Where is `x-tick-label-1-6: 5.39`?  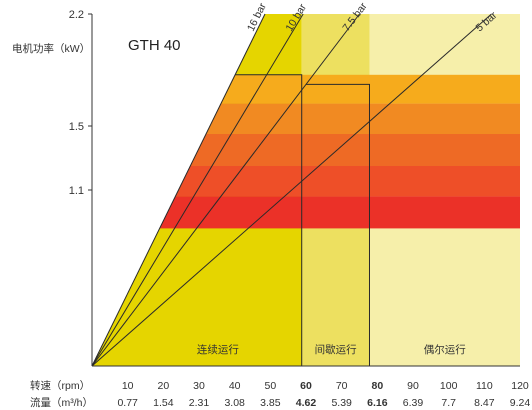
x-tick-label-1-6: 5.39 is located at coordinates (341, 403).